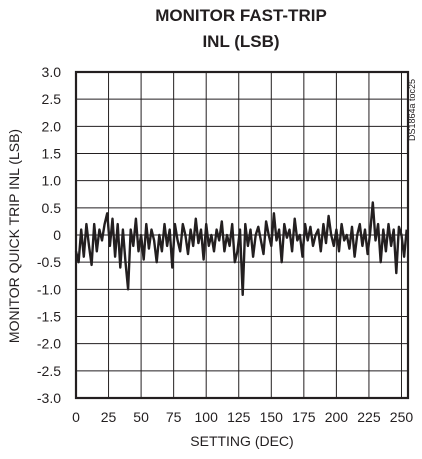 This screenshot has width=422, height=459. I want to click on x-tick-labels: 0 25 50 75 100 125 150 175 200 225 250, so click(242, 417).